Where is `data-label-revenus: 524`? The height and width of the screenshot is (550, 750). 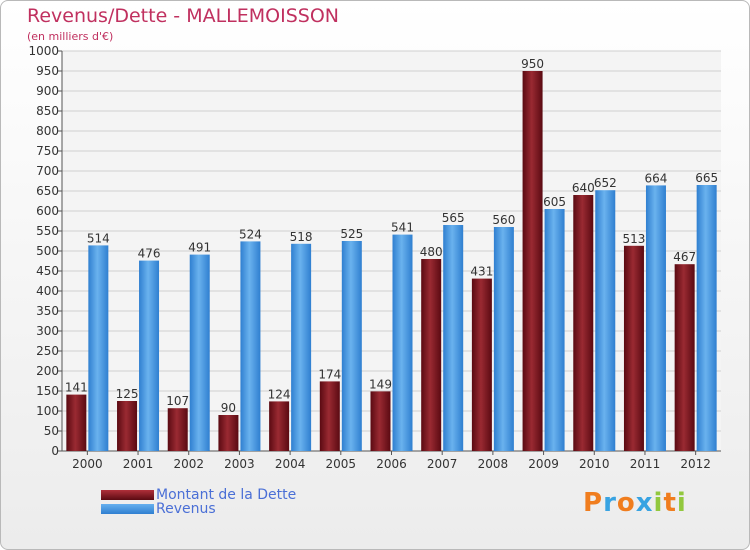 data-label-revenus: 524 is located at coordinates (250, 234).